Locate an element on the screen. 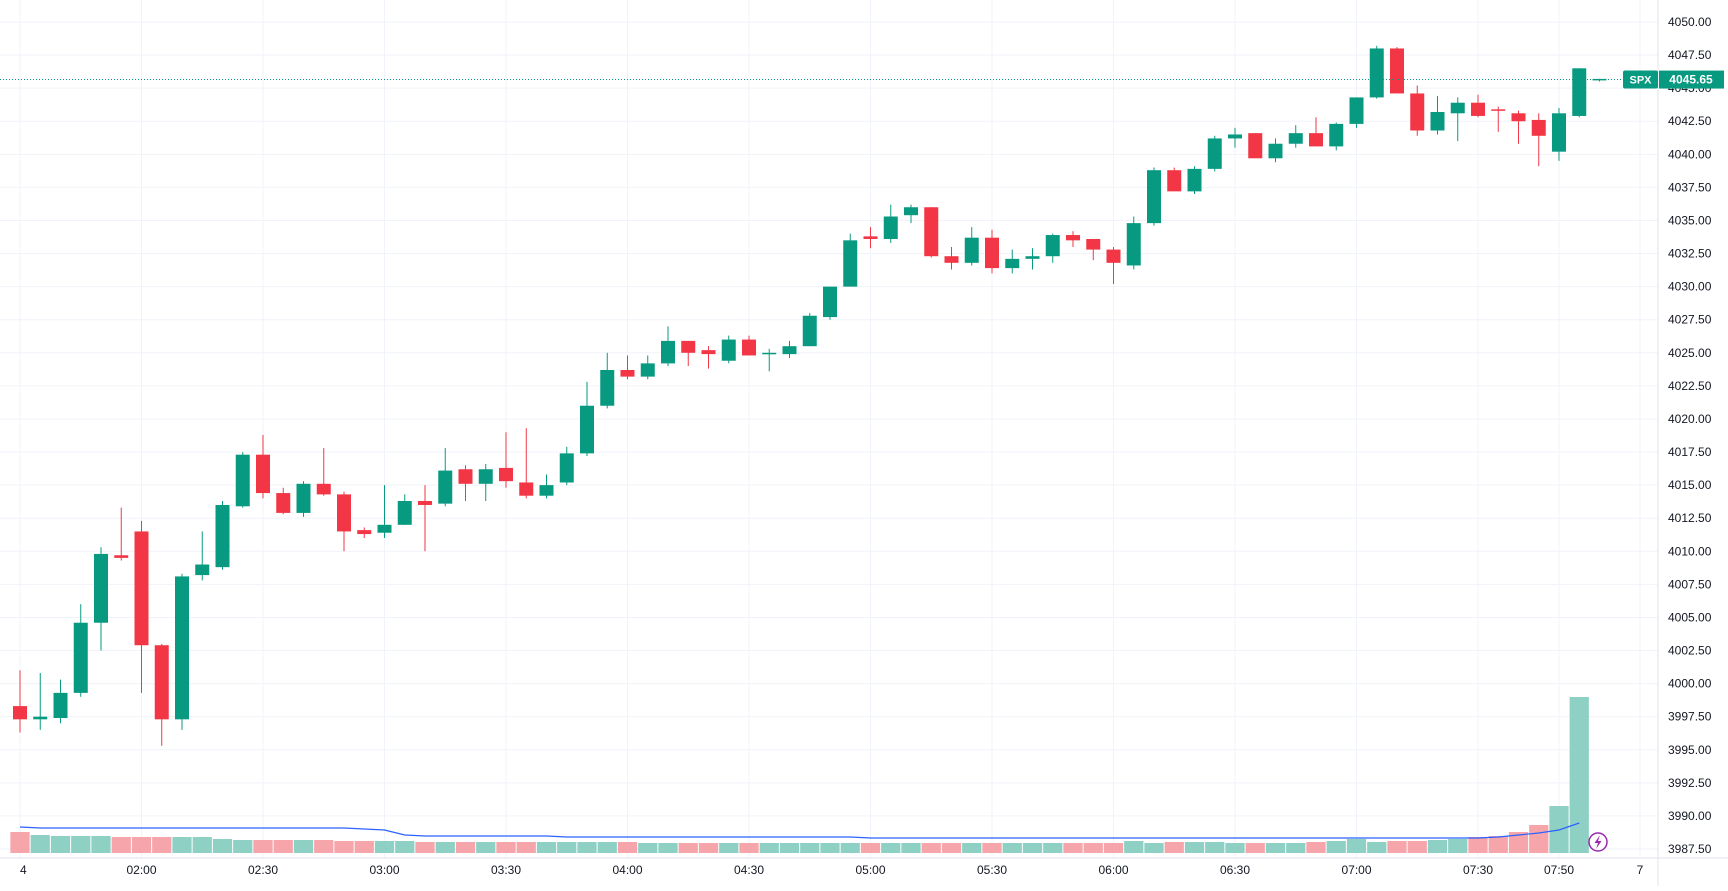  price-tick-label: 4025.00 is located at coordinates (1690, 353).